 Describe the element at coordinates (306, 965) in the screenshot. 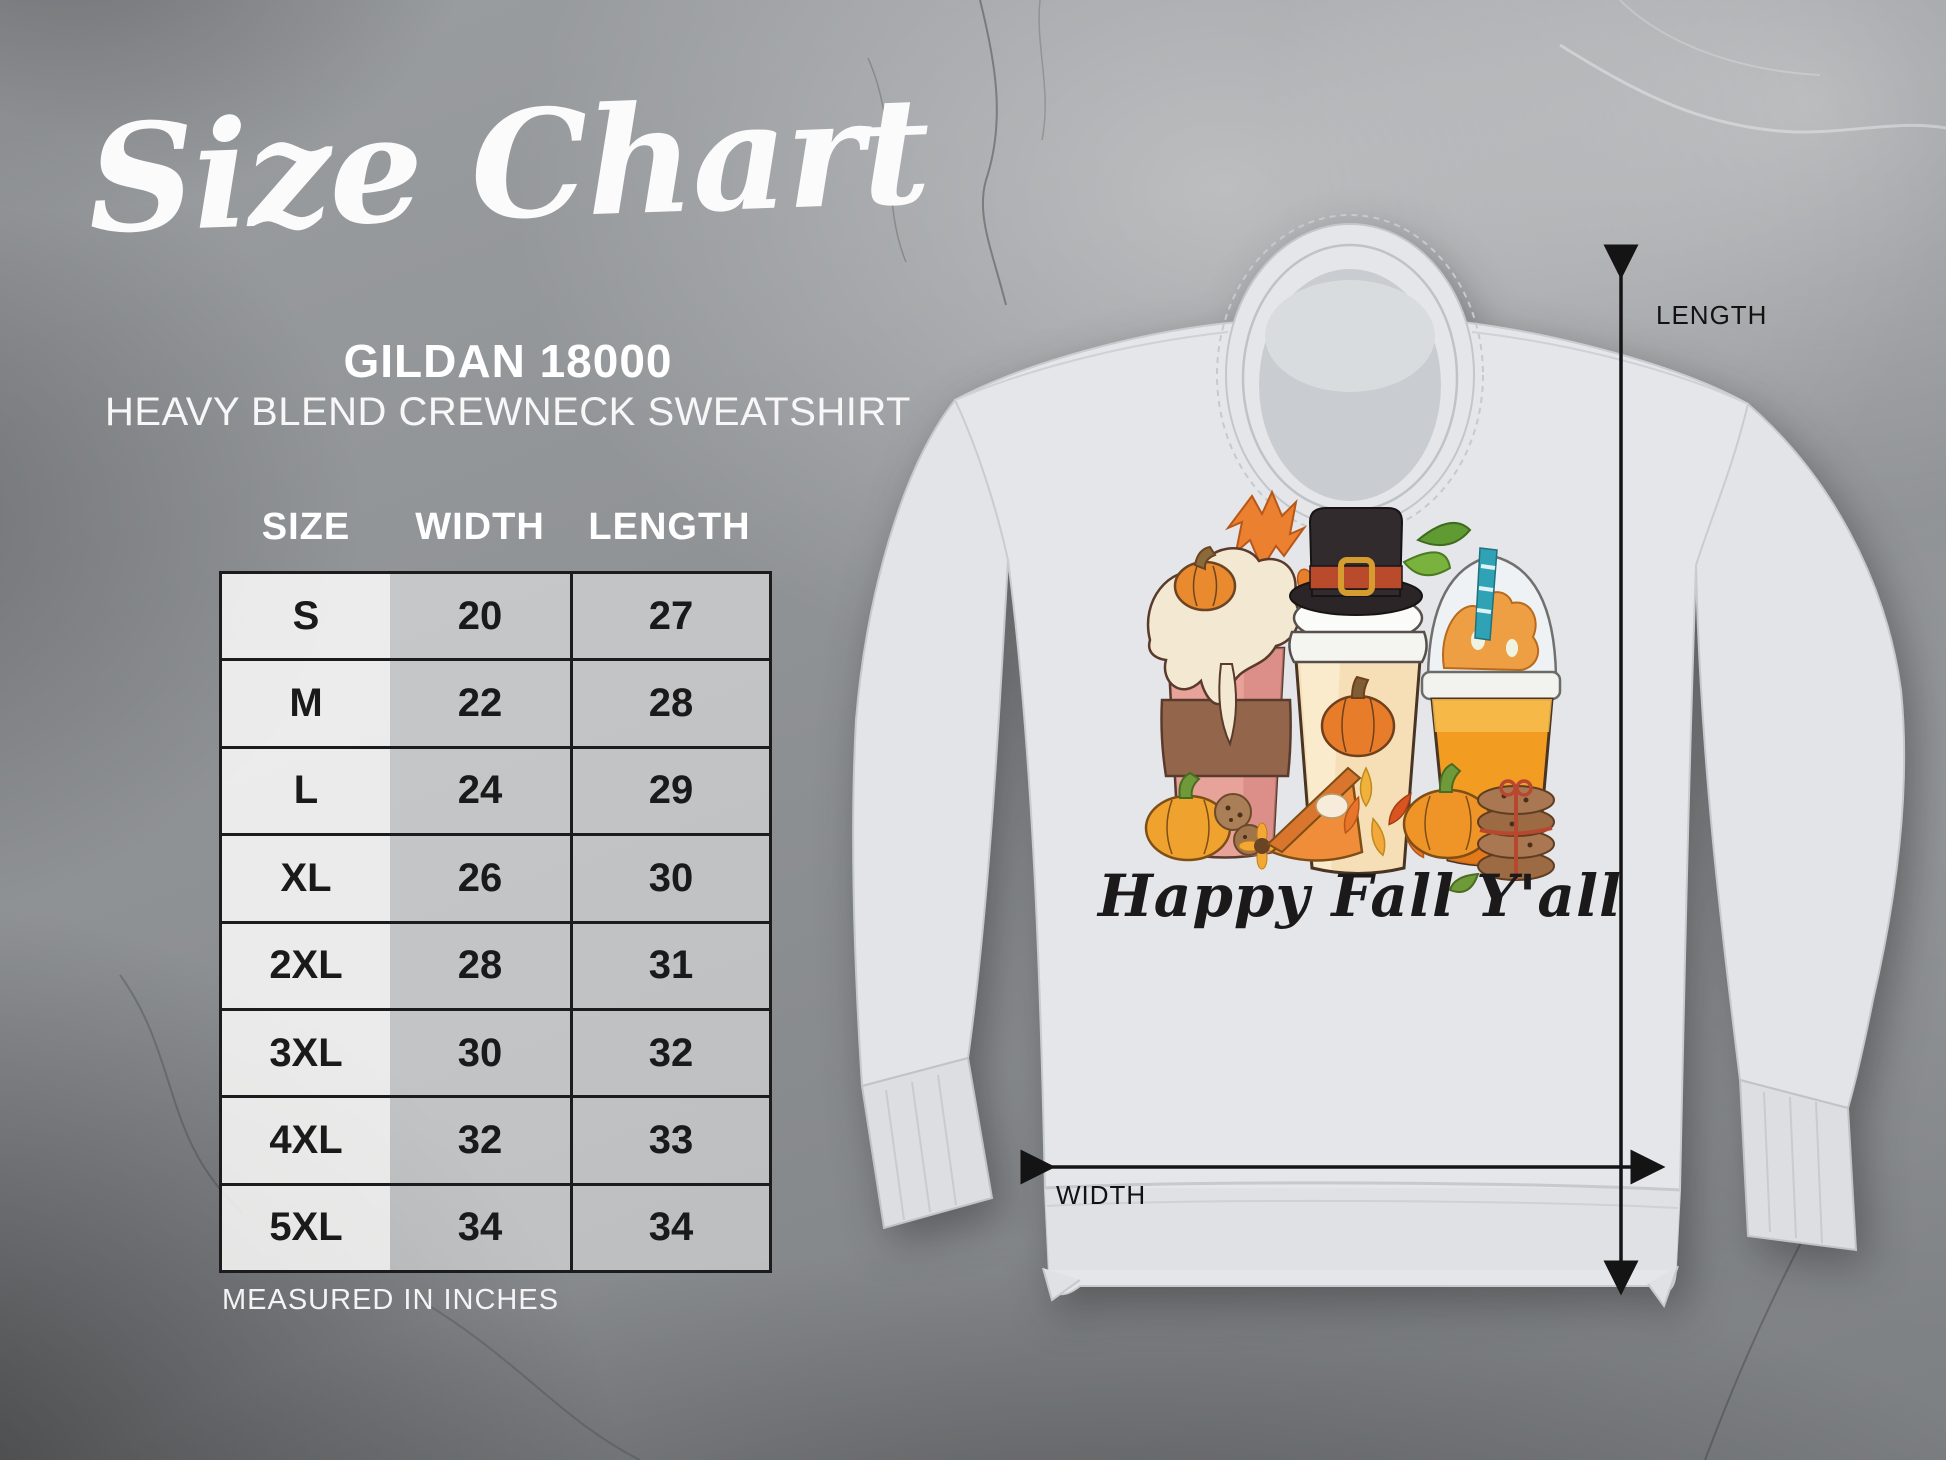

I see `table-cell: 2XL` at that location.